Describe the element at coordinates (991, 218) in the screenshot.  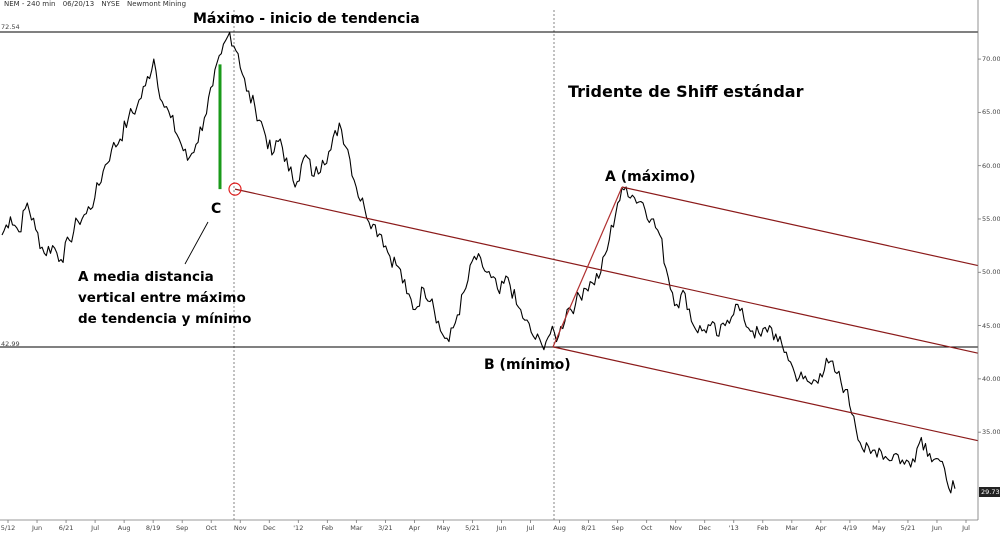
I see `y-tick-label: 55.00` at that location.